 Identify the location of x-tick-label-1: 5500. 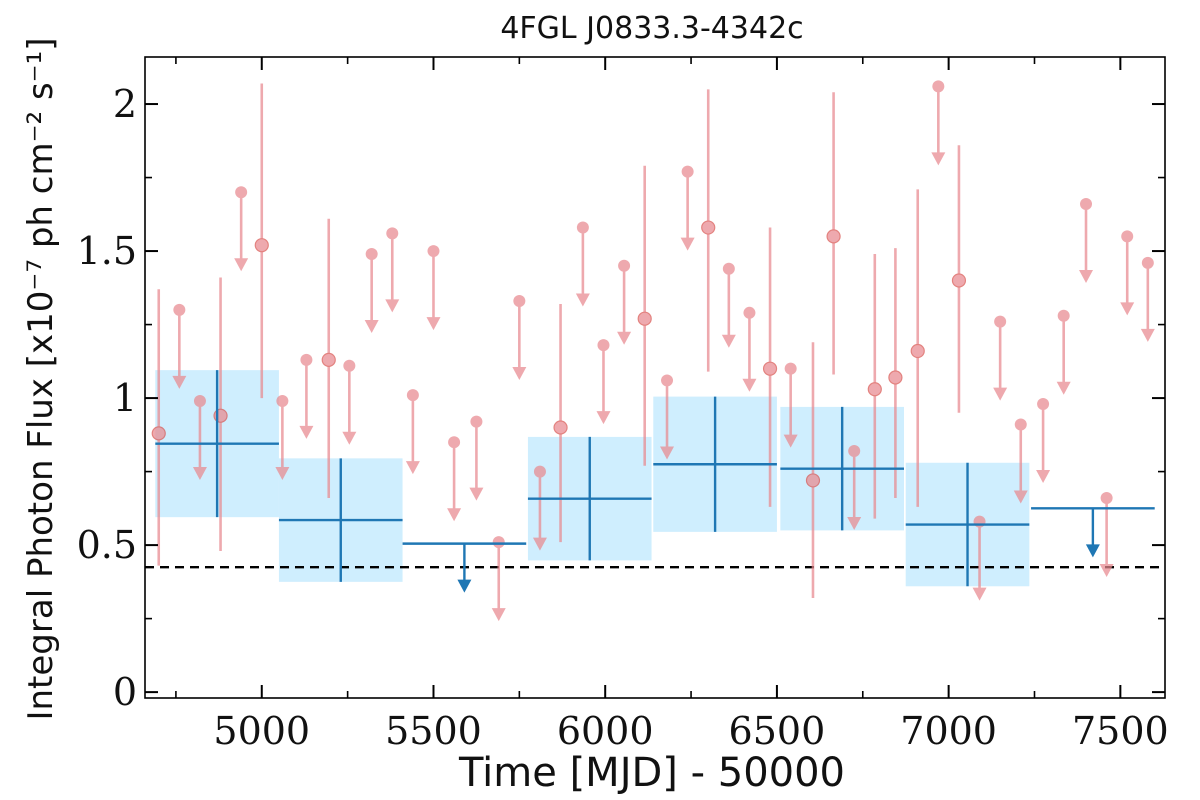
(433, 731).